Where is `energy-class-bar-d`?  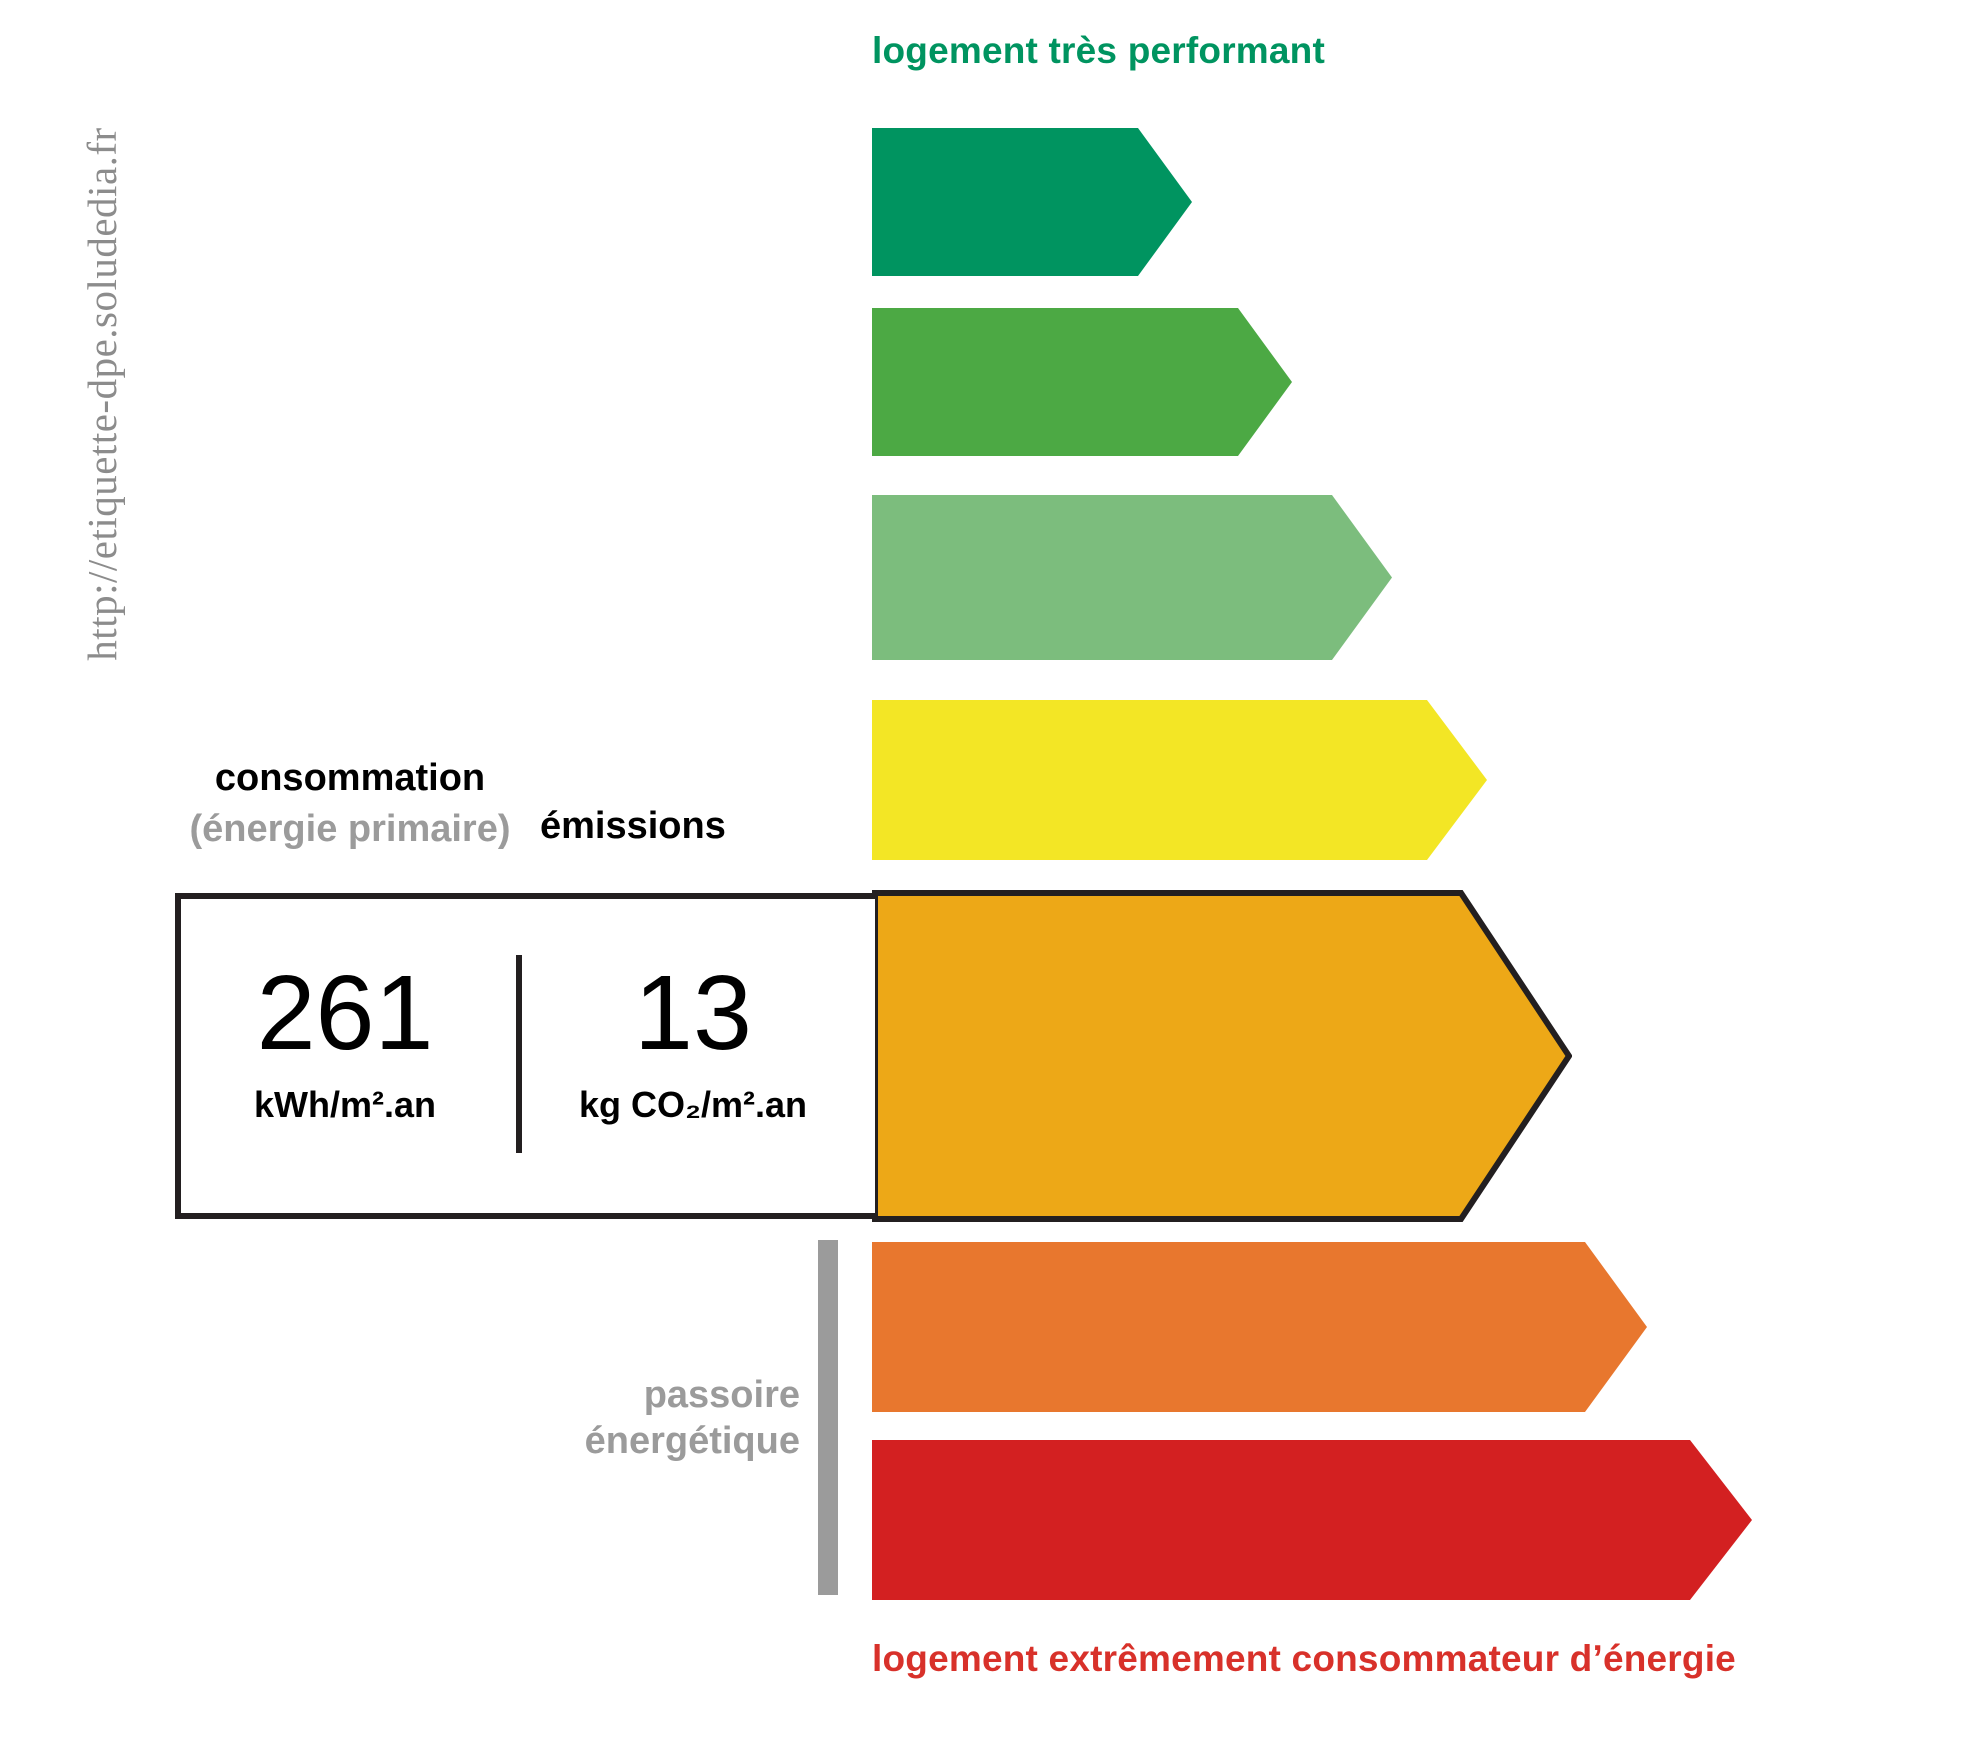
energy-class-bar-d is located at coordinates (1179, 780).